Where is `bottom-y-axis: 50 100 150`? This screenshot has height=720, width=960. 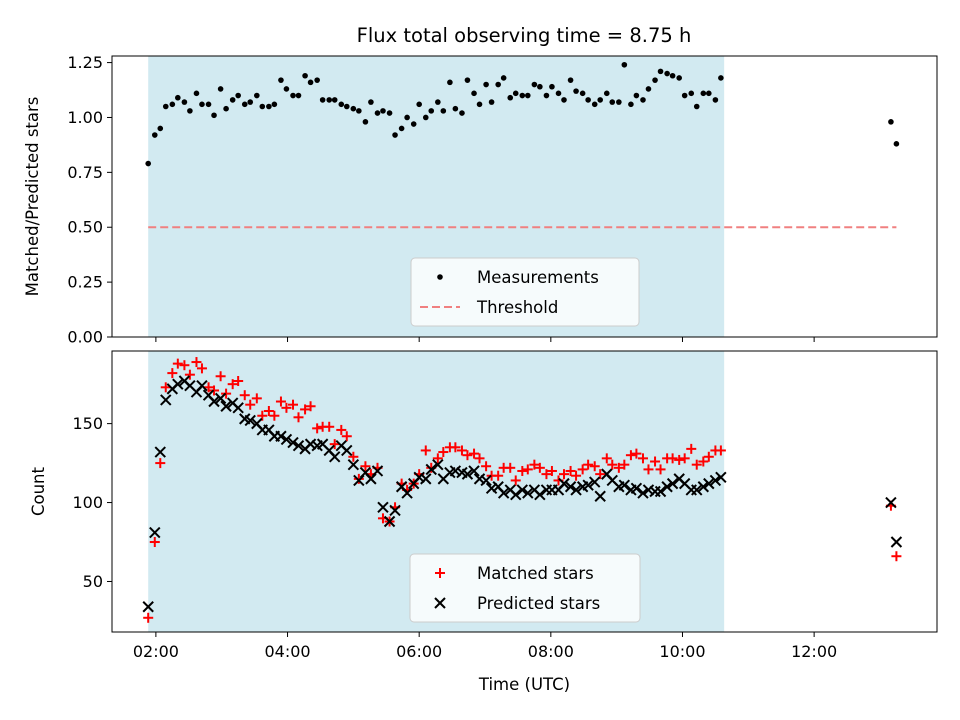 bottom-y-axis: 50 100 150 is located at coordinates (92, 502).